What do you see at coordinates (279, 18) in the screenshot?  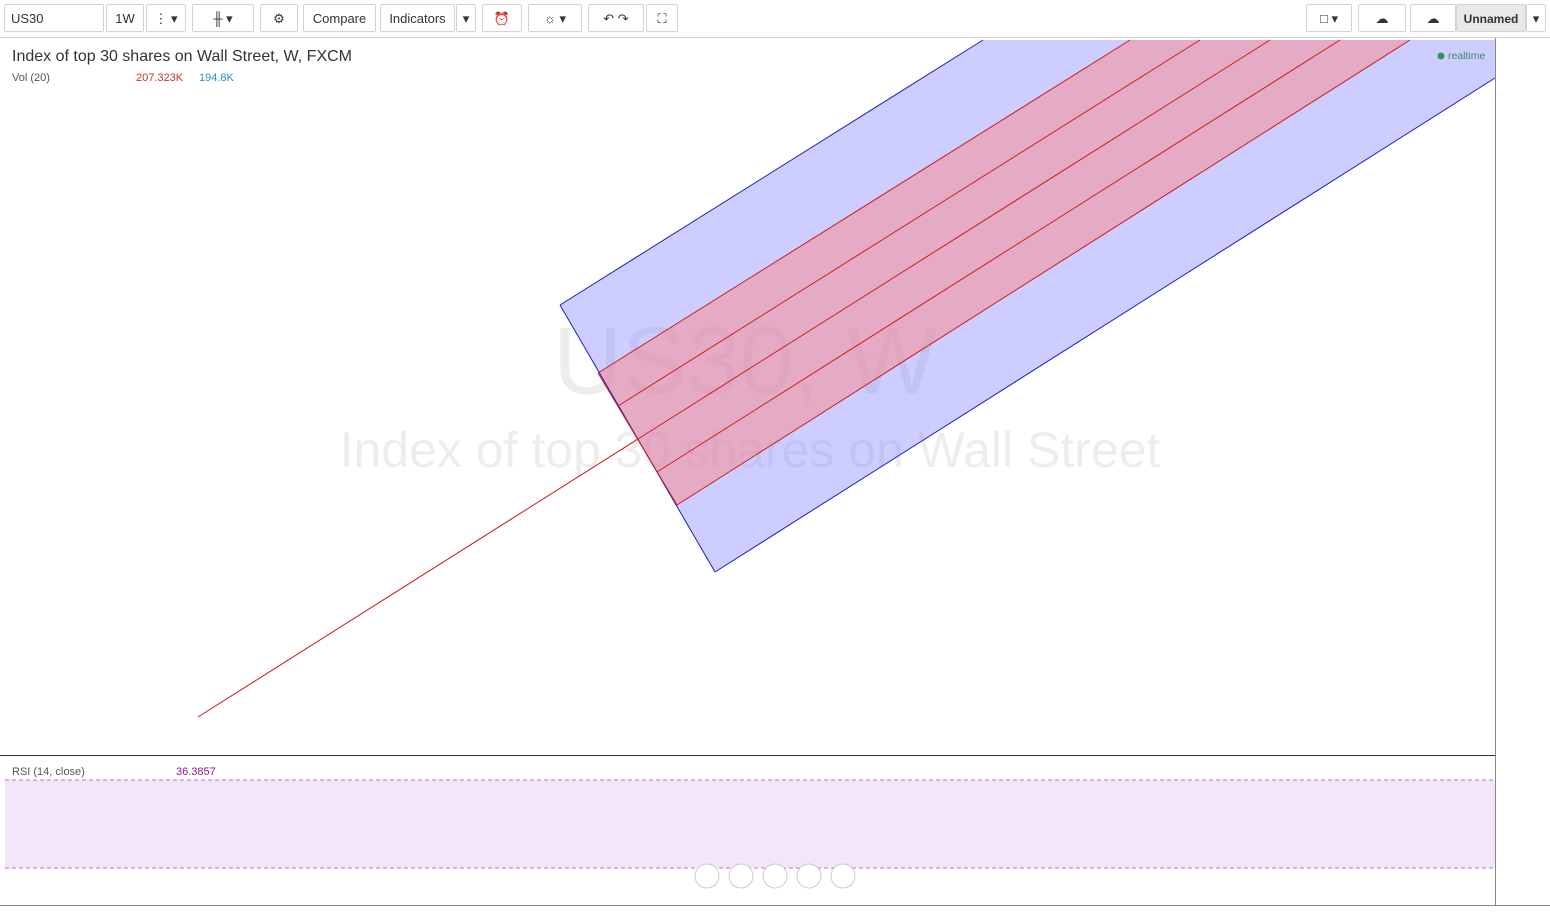 I see `settings: ⚙` at bounding box center [279, 18].